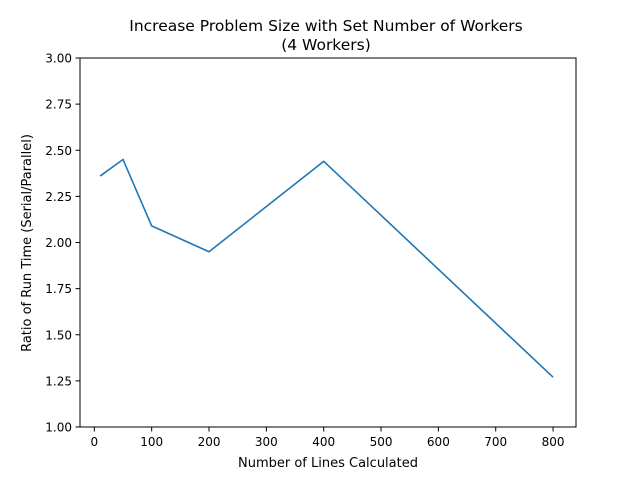 Image resolution: width=640 pixels, height=480 pixels. What do you see at coordinates (58, 59) in the screenshot?
I see `y-tick-label: 3.00` at bounding box center [58, 59].